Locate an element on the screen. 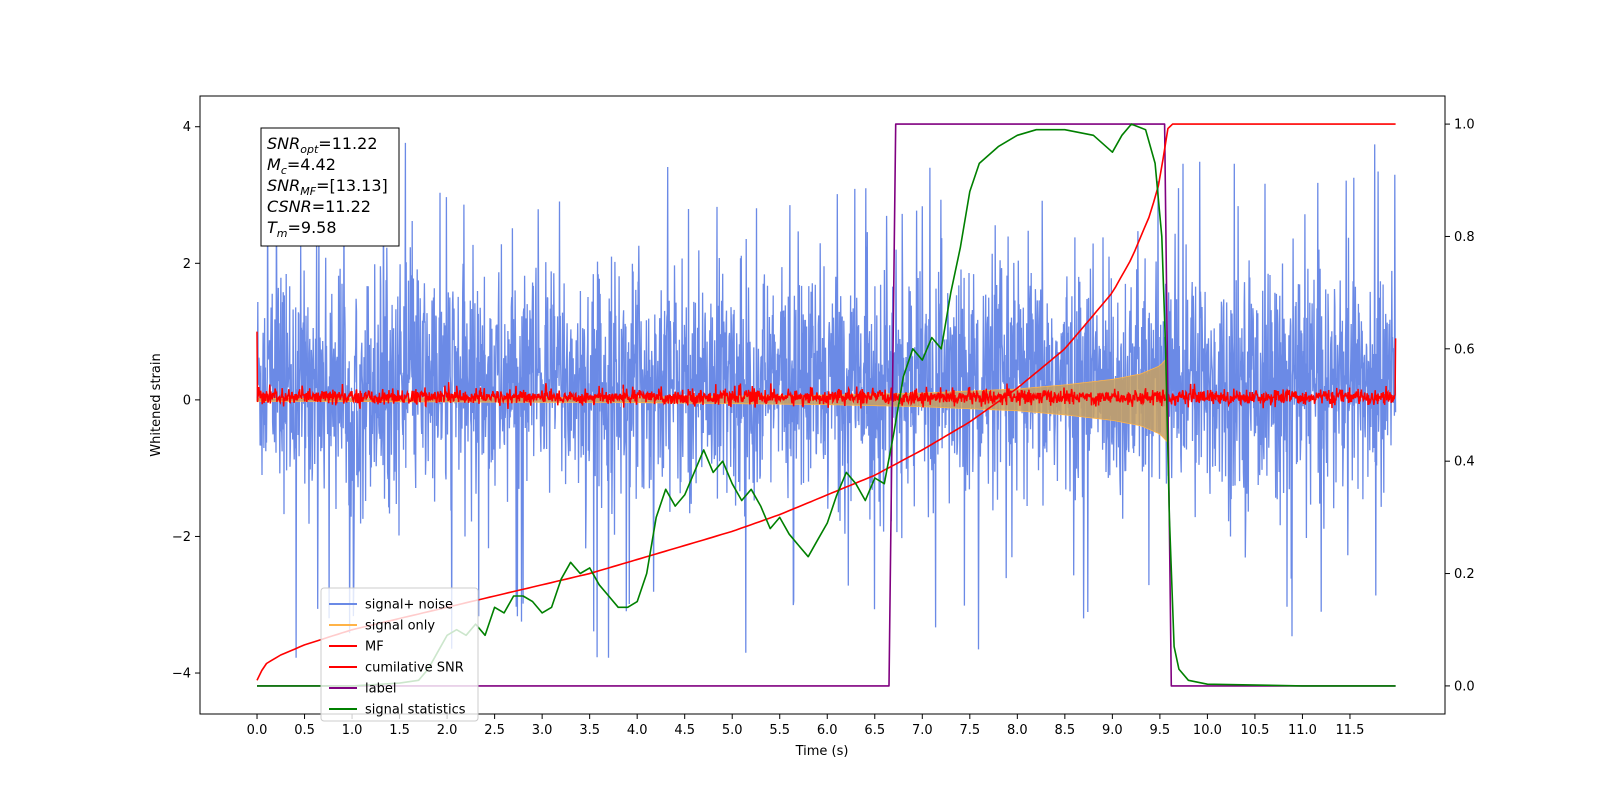  y-axis-left: 4 2 0 −2 −4 is located at coordinates (186, 401).